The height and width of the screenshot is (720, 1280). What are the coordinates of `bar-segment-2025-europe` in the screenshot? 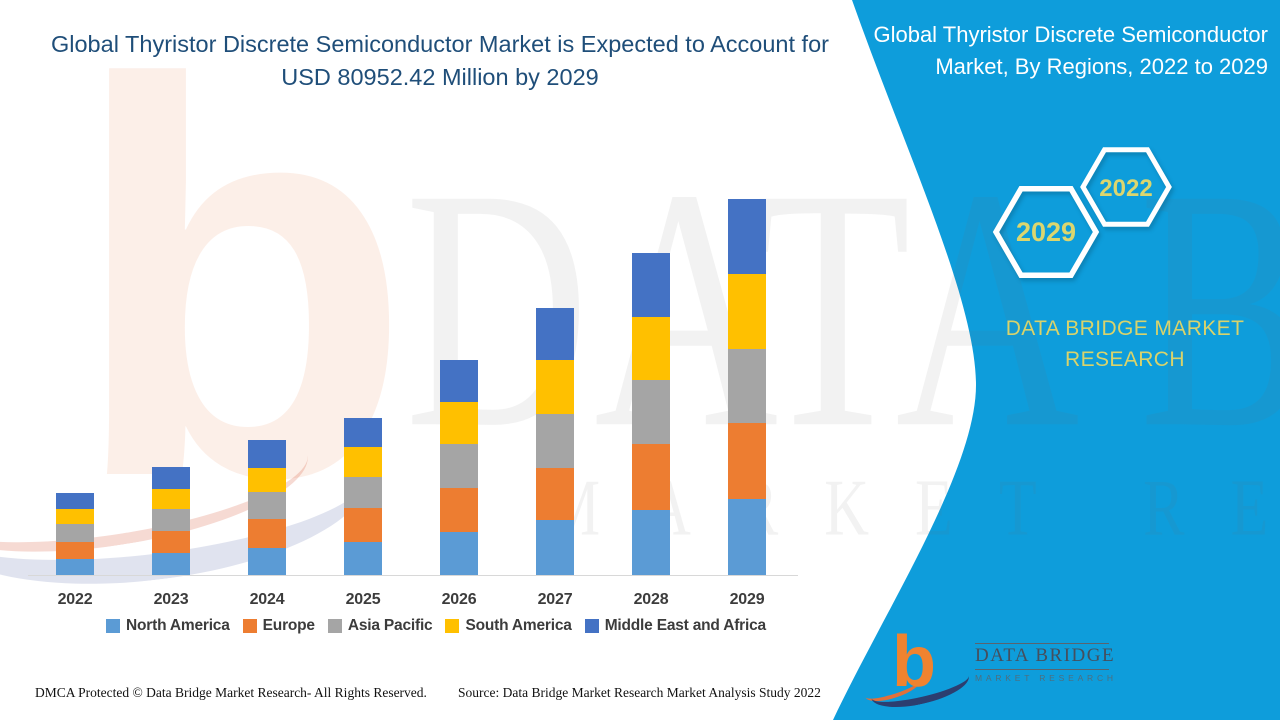 It's located at (363, 524).